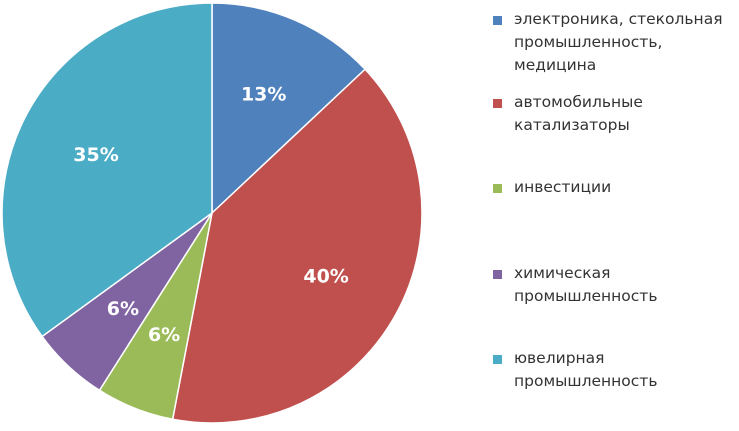 The height and width of the screenshot is (431, 739). I want to click on pie-slice-electronics, so click(289, 108).